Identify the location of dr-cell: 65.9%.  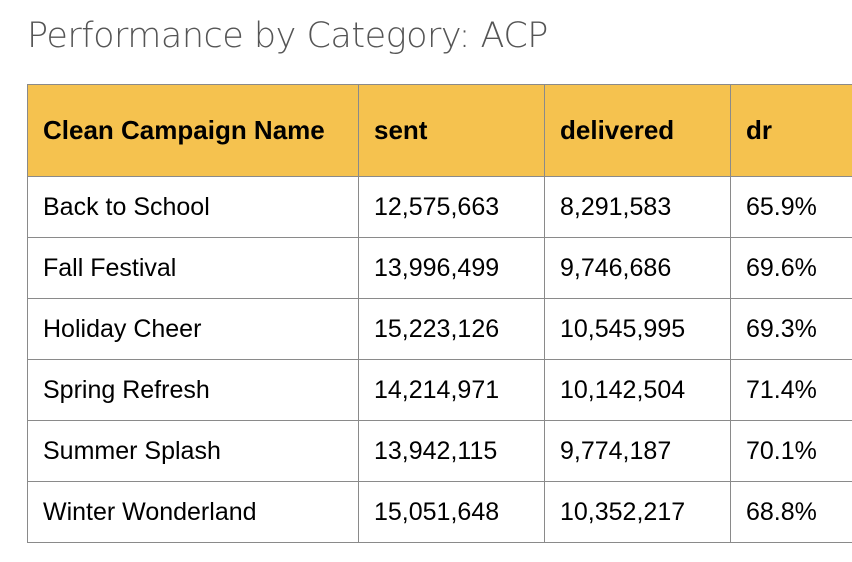
(791, 207).